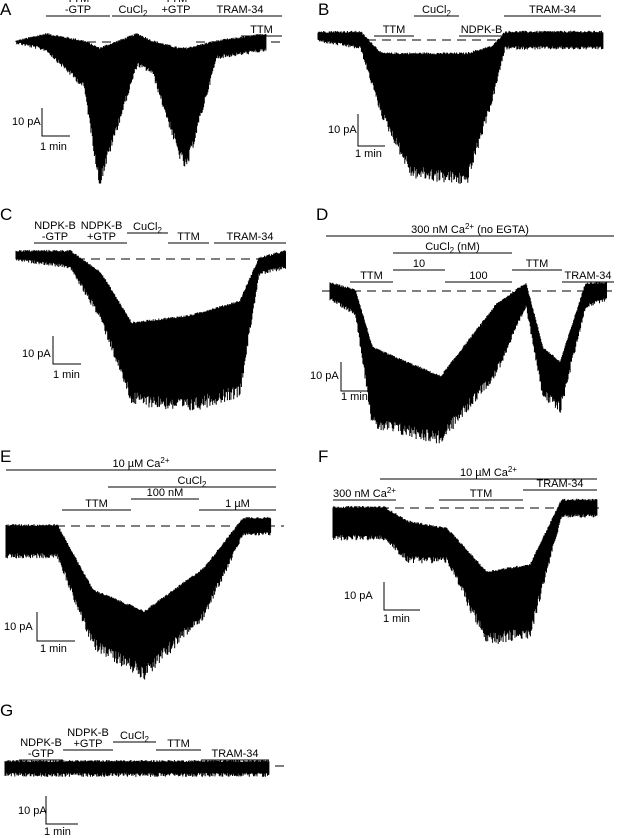 The image size is (617, 838). I want to click on condition-label: 300 nM Ca2+ (no EGTA), so click(470, 229).